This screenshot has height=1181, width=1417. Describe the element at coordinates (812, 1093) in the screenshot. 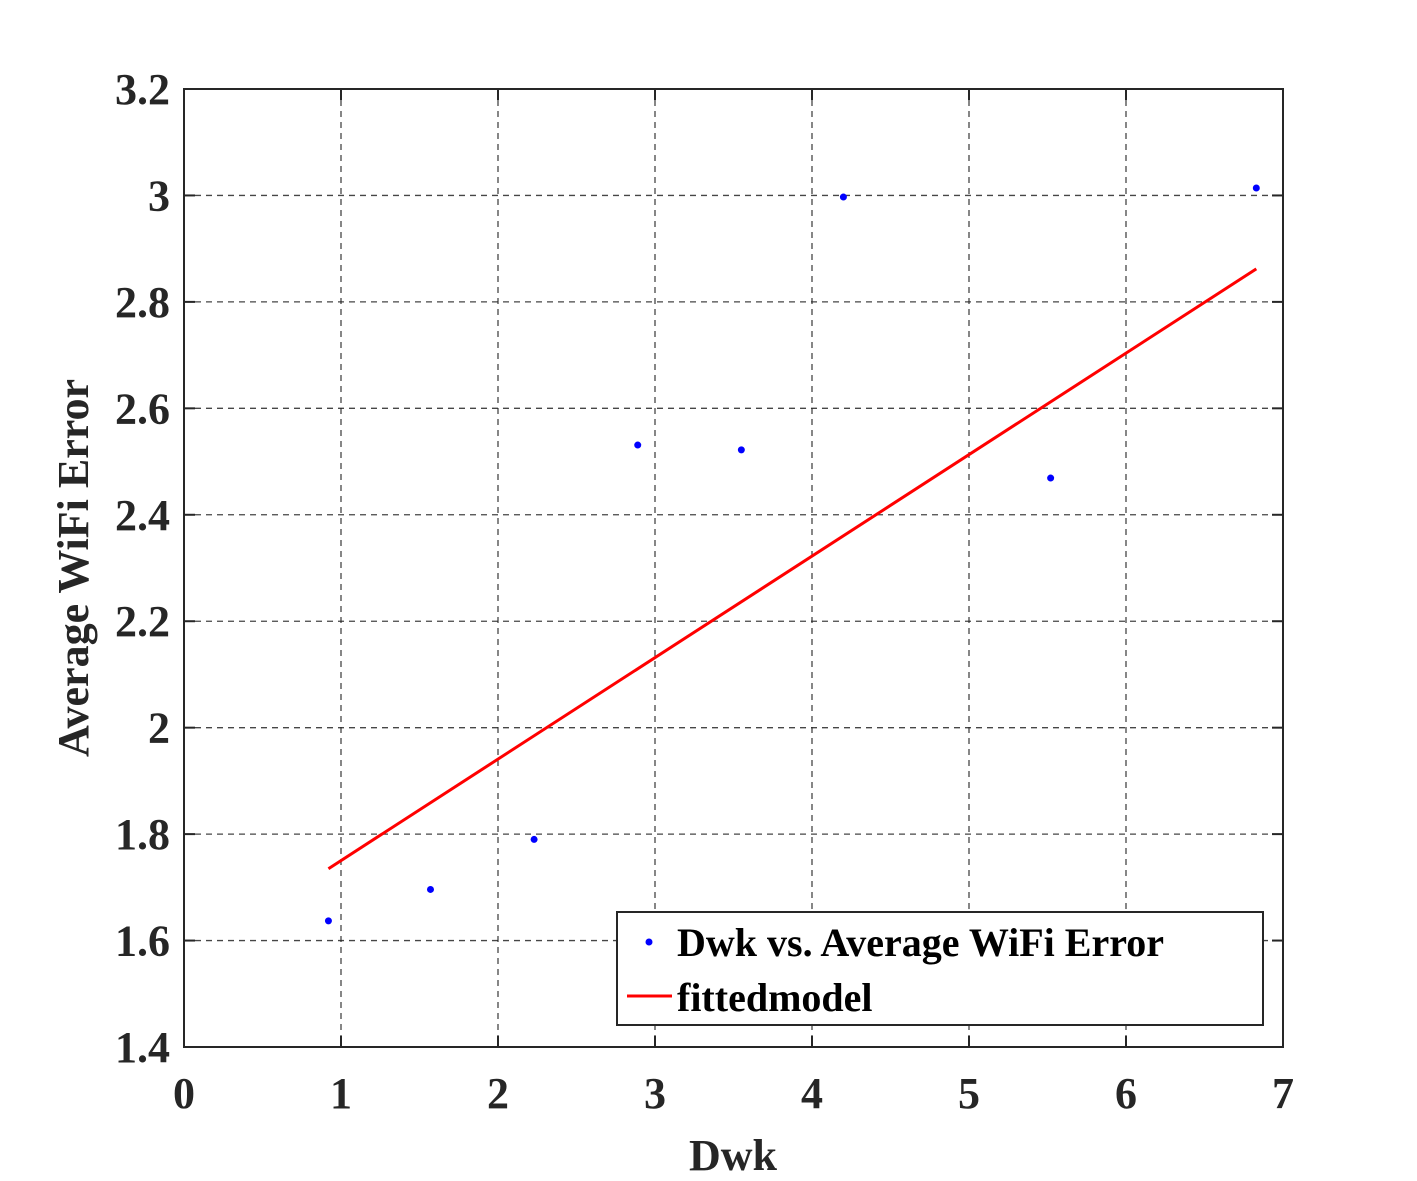

I see `x-tick-label: 4` at that location.